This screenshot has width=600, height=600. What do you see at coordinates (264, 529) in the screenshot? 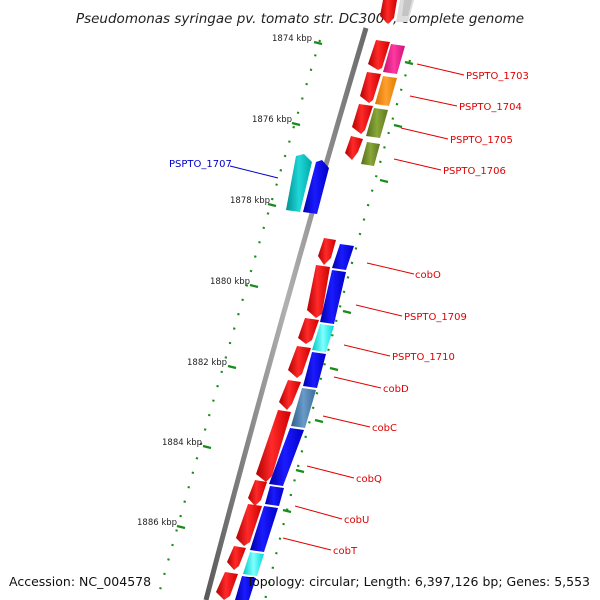
I see `gene-cobT-reverse` at bounding box center [264, 529].